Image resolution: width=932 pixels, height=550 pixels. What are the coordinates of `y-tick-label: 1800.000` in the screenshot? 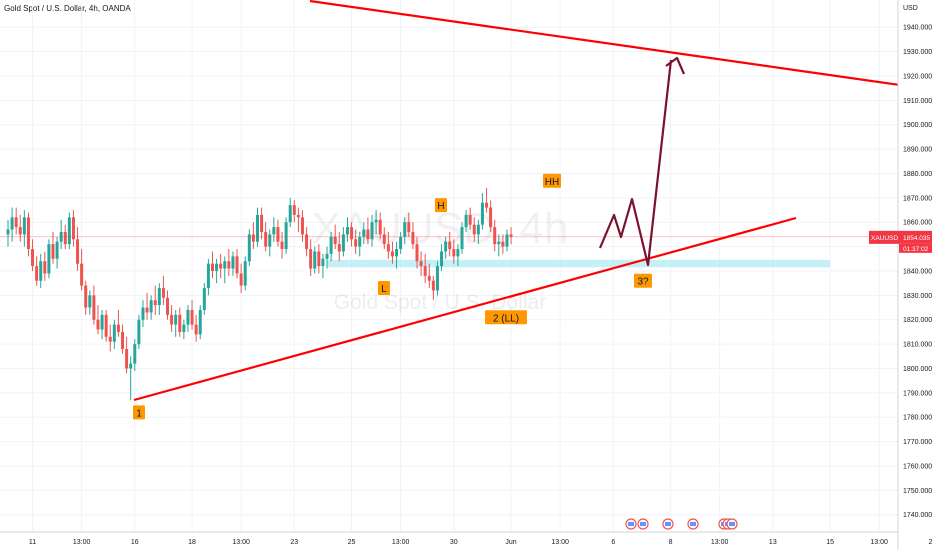 It's located at (917, 369).